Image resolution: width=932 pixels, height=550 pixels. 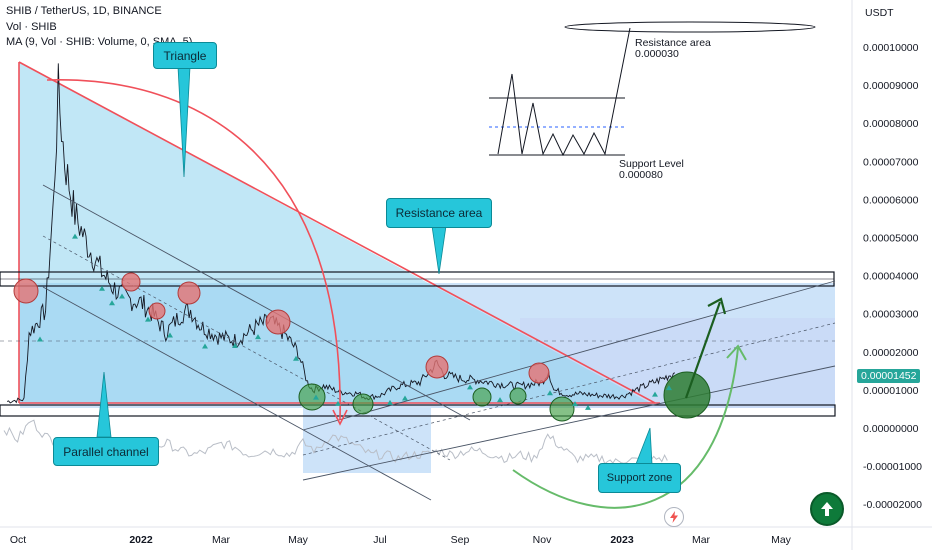 I want to click on time-tick-label: 2023, so click(x=622, y=540).